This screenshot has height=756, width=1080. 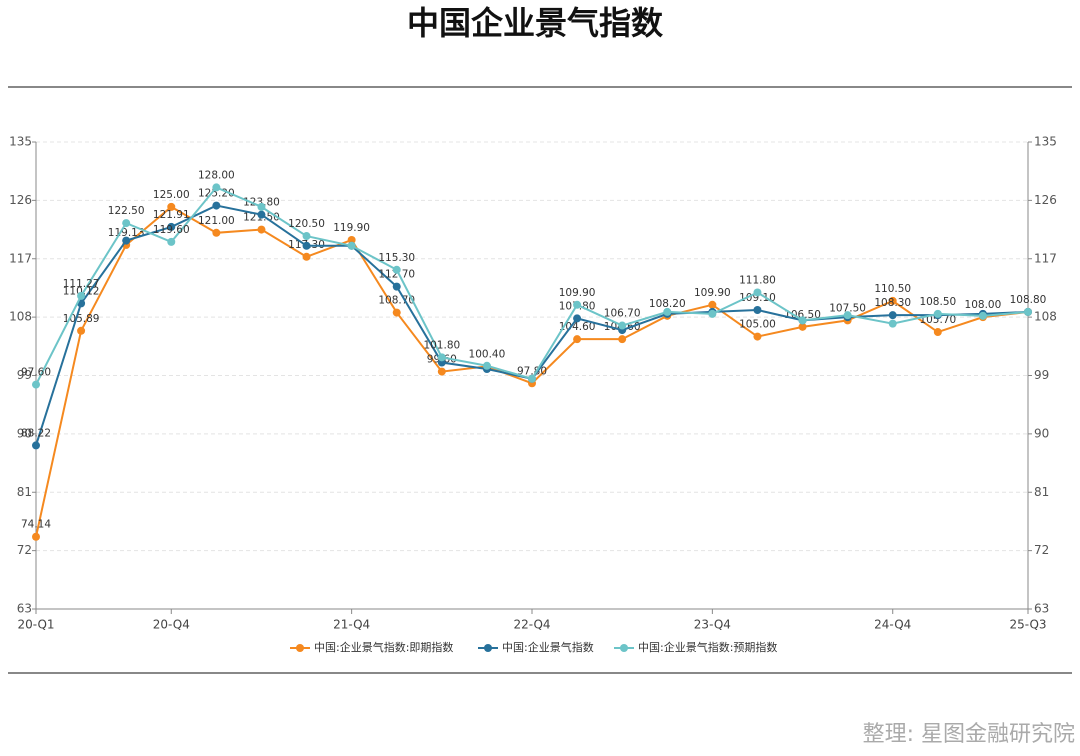 What do you see at coordinates (20, 142) in the screenshot?
I see `y-tick-label: 135` at bounding box center [20, 142].